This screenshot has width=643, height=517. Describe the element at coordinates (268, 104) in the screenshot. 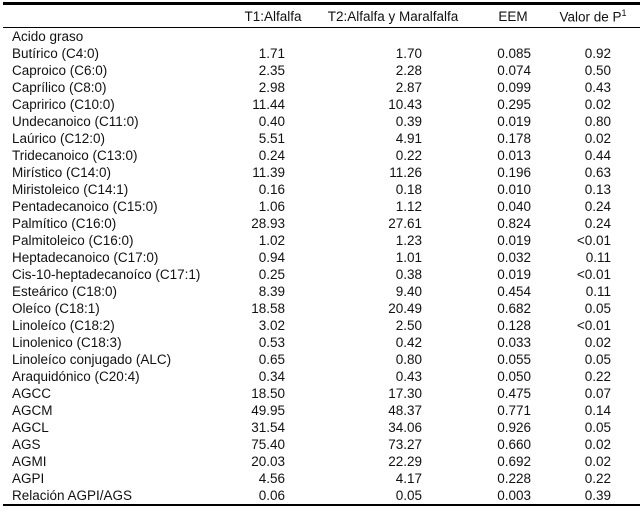

I see `t1-value: 11.44` at that location.